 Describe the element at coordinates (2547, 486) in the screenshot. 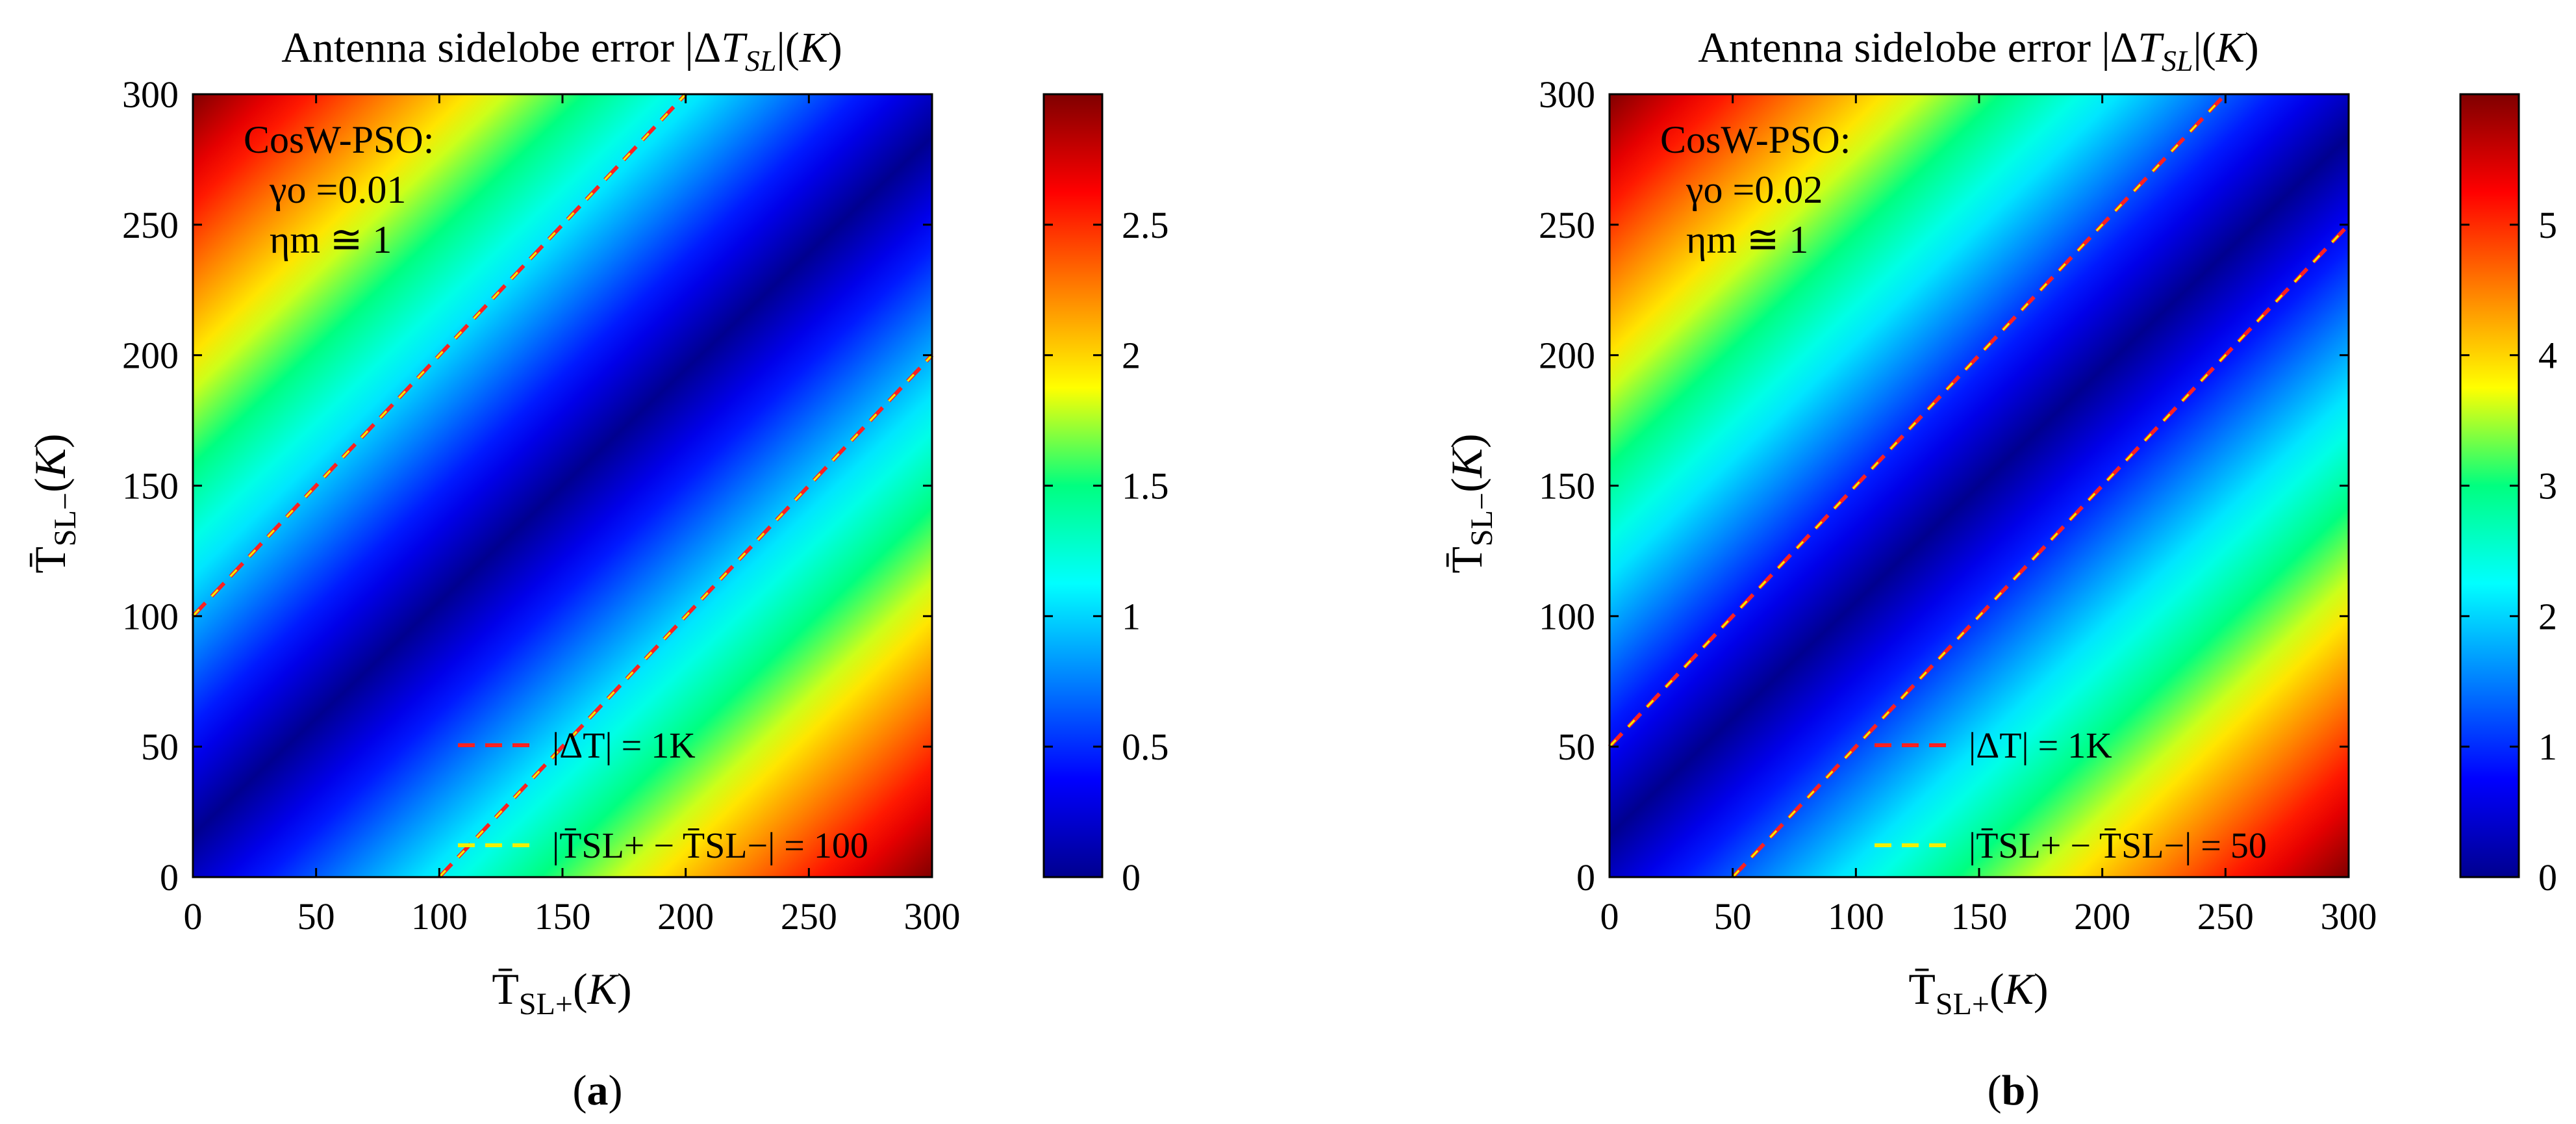

I see `colorbar-tick-label: 3` at that location.